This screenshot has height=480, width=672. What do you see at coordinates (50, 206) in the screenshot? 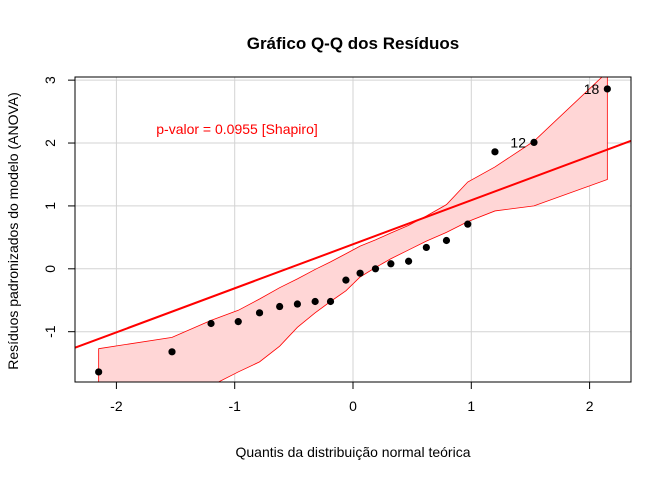
I see `y-tick-label: 1` at bounding box center [50, 206].